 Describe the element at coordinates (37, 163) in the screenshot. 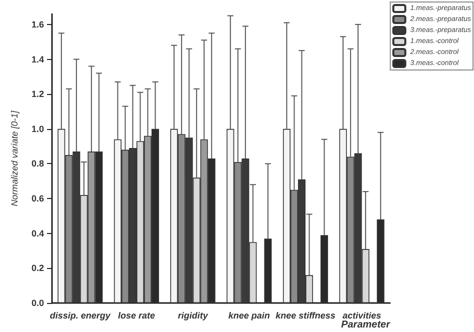

I see `y-tick-label: 0.8` at that location.